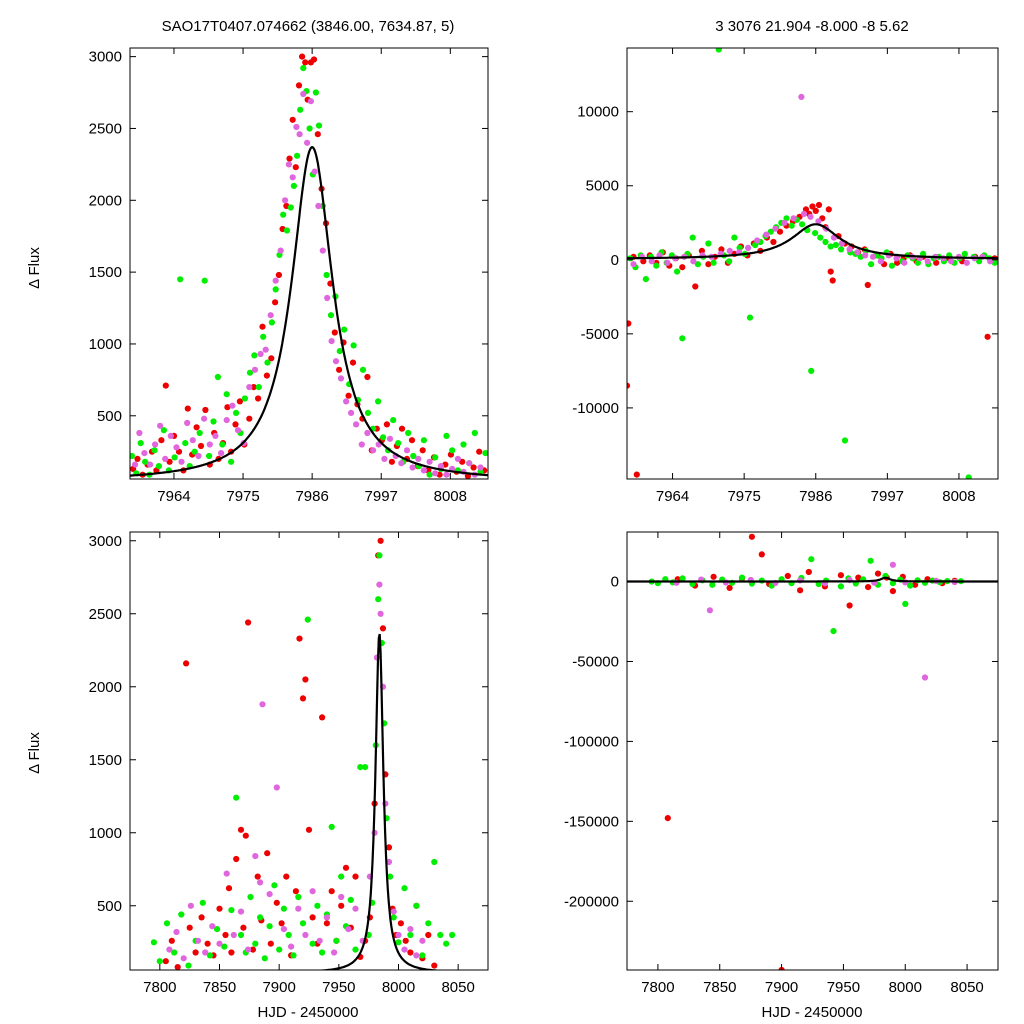 This screenshot has height=1024, width=1024. Describe the element at coordinates (398, 987) in the screenshot. I see `x-tick-label: 8000` at that location.